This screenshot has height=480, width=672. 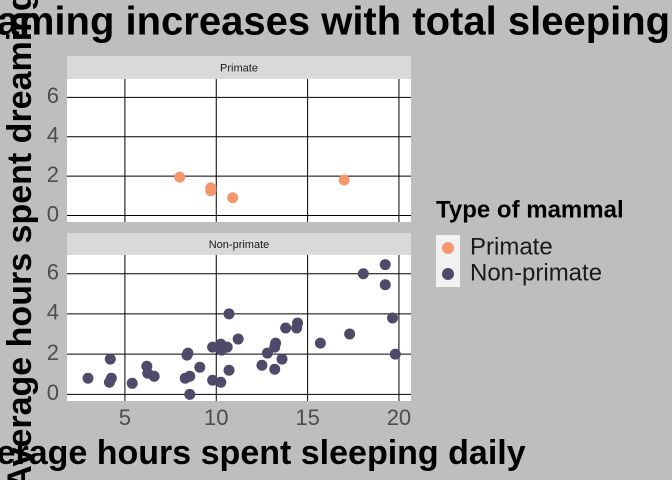 I want to click on x-tick-label: 5, so click(x=125, y=417).